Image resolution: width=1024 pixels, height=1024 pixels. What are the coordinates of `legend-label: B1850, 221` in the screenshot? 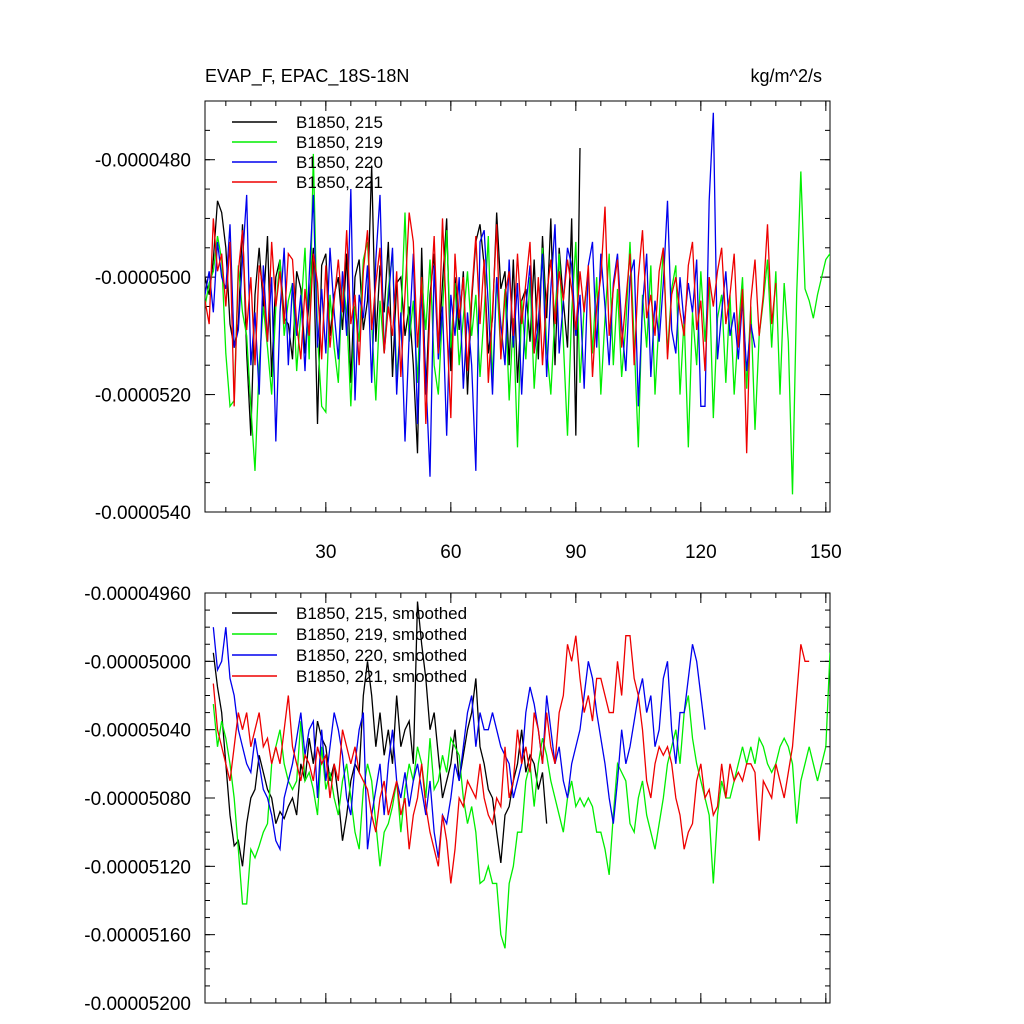 It's located at (339, 182).